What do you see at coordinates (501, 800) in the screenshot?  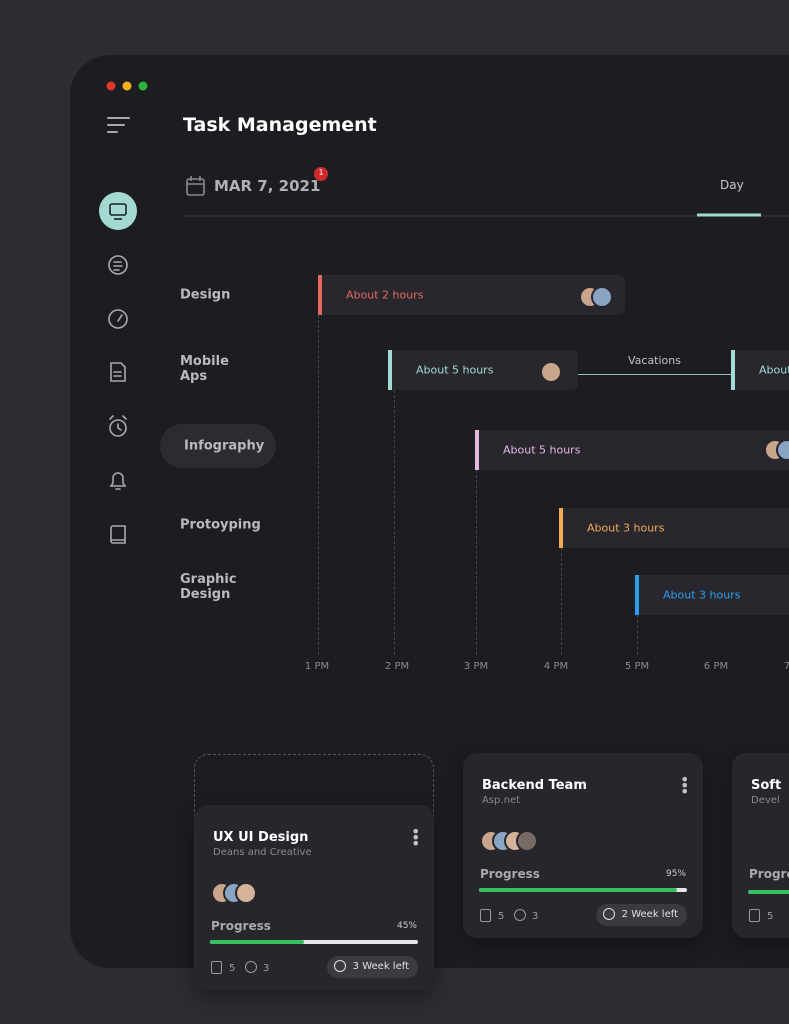 I see `card-subtitle: Asp.net` at bounding box center [501, 800].